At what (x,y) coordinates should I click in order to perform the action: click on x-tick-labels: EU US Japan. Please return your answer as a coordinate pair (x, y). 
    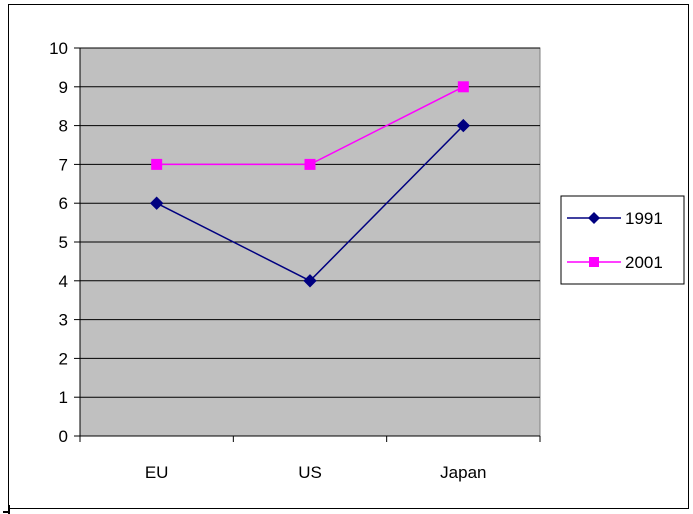
    Looking at the image, I should click on (316, 472).